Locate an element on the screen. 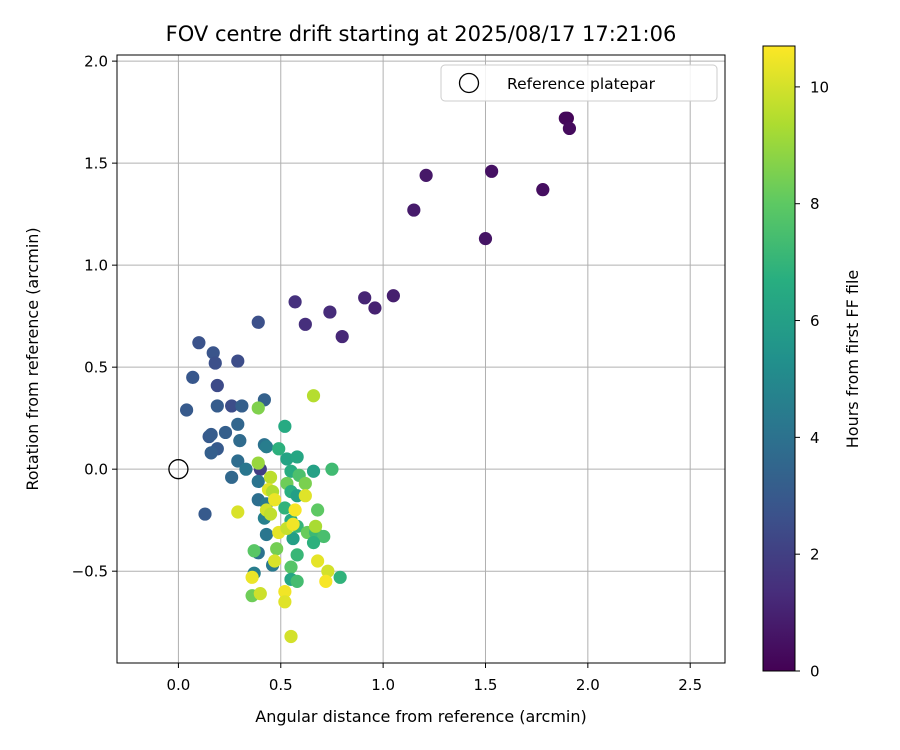 This screenshot has height=750, width=900. x-tick-label: 0.0 is located at coordinates (178, 685).